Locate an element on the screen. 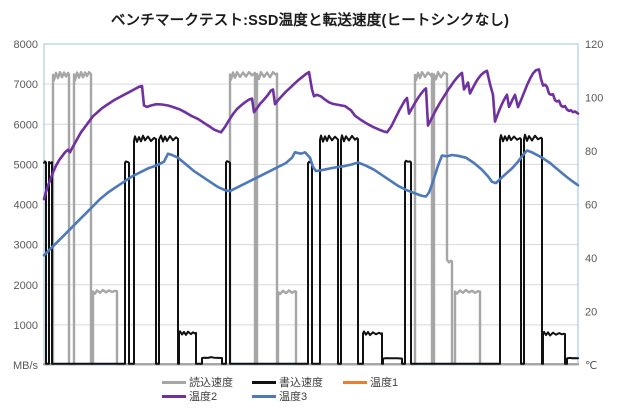 This screenshot has height=410, width=620. legend-item-write-speed: 書込速度 is located at coordinates (297, 382).